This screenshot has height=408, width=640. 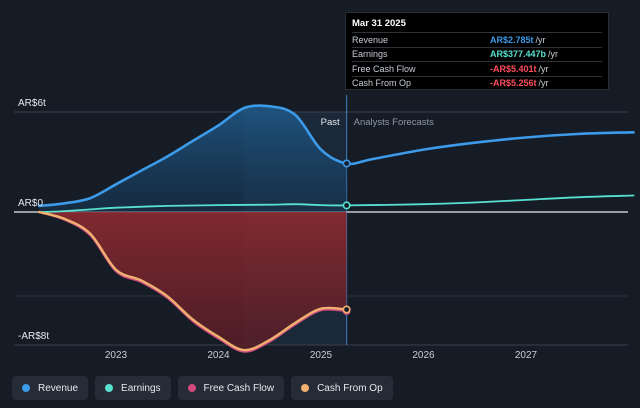 I want to click on x-tick-label: 2025, so click(x=321, y=355).